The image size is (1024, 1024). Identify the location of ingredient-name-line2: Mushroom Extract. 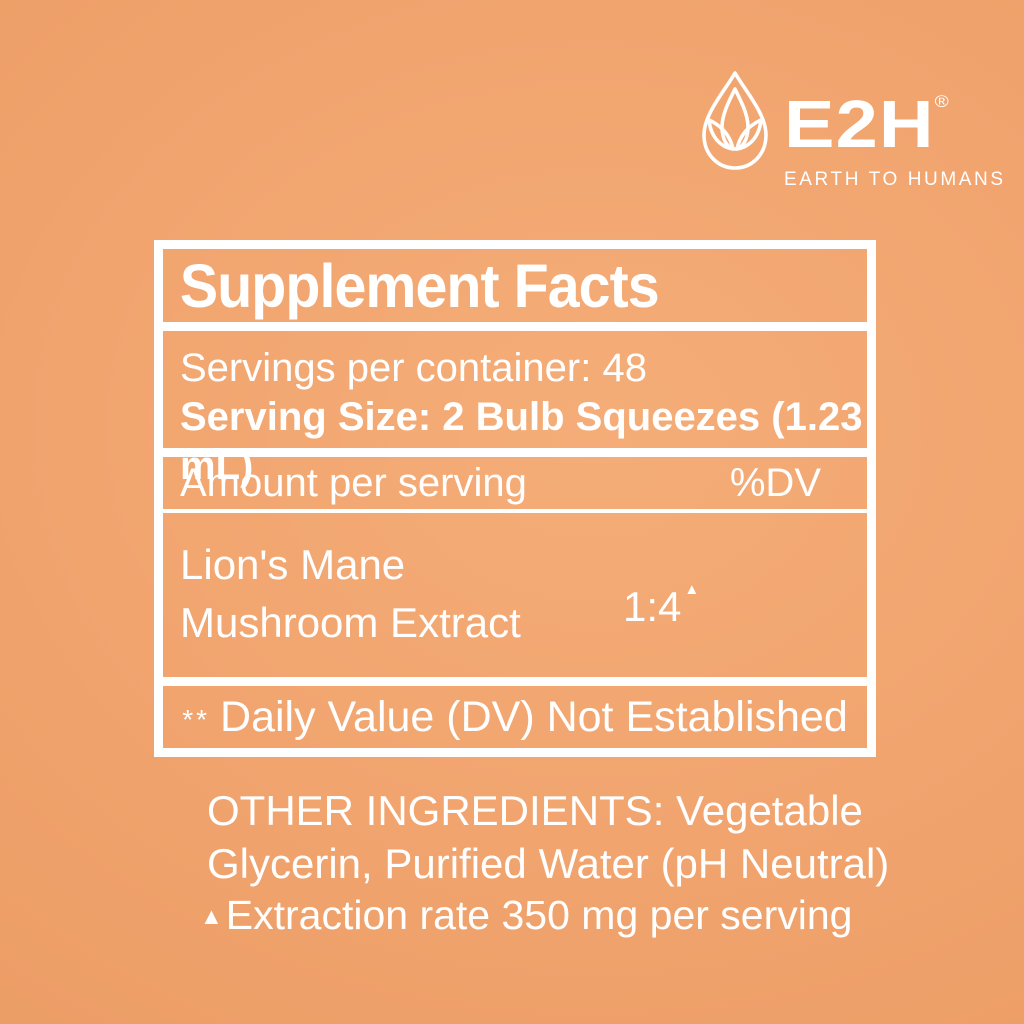
(350, 622).